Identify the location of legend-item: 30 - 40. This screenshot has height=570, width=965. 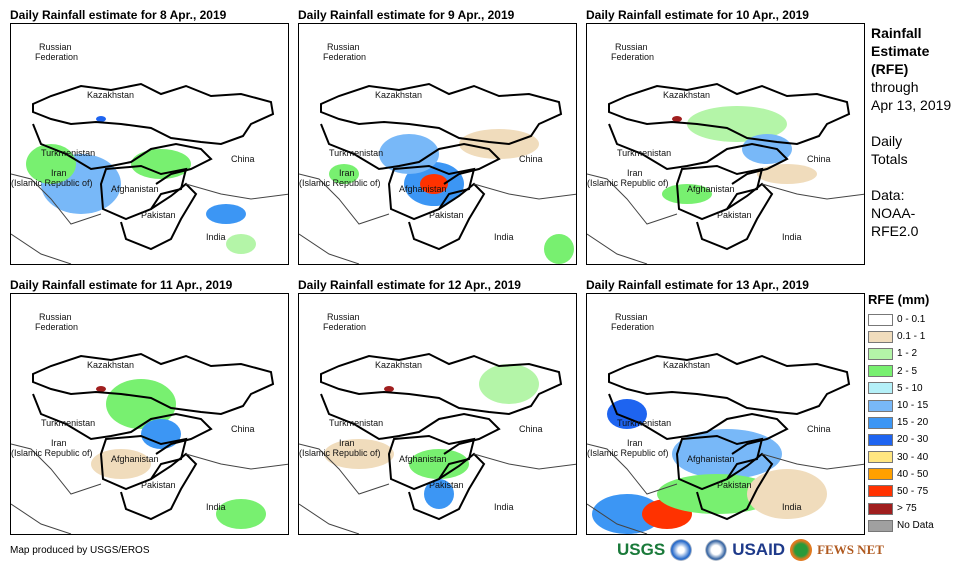
(901, 457).